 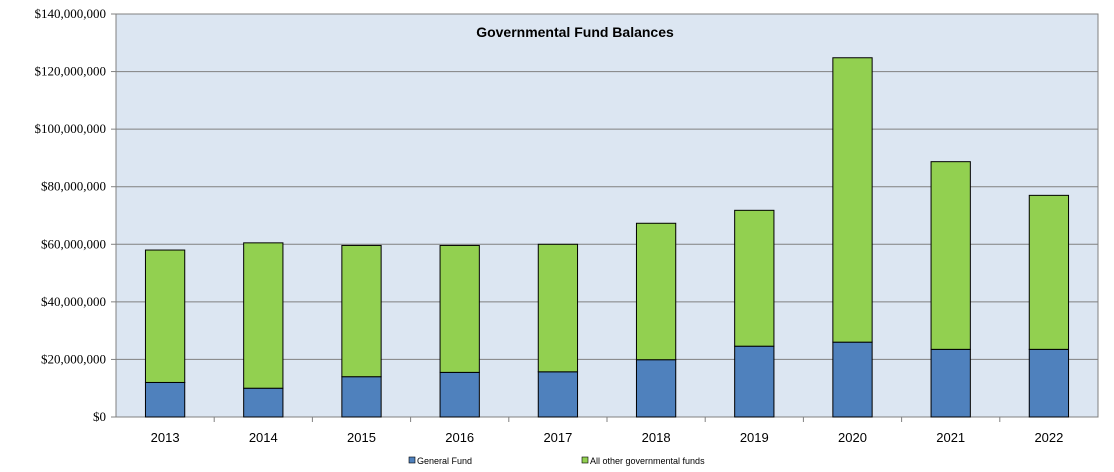 What do you see at coordinates (99, 416) in the screenshot?
I see `y-tick-label: $0` at bounding box center [99, 416].